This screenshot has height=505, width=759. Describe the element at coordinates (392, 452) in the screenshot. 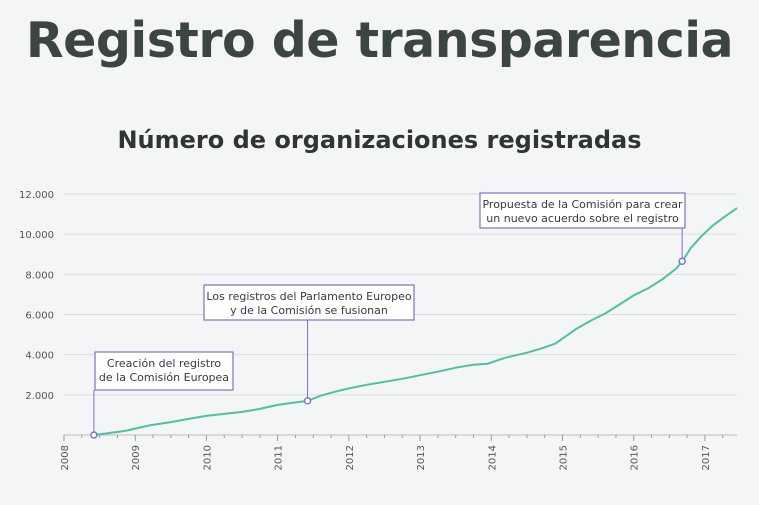

I see `x-axis: 2008 2009 2010 2011 2012 2013 2014 2015 2016 2017` at that location.